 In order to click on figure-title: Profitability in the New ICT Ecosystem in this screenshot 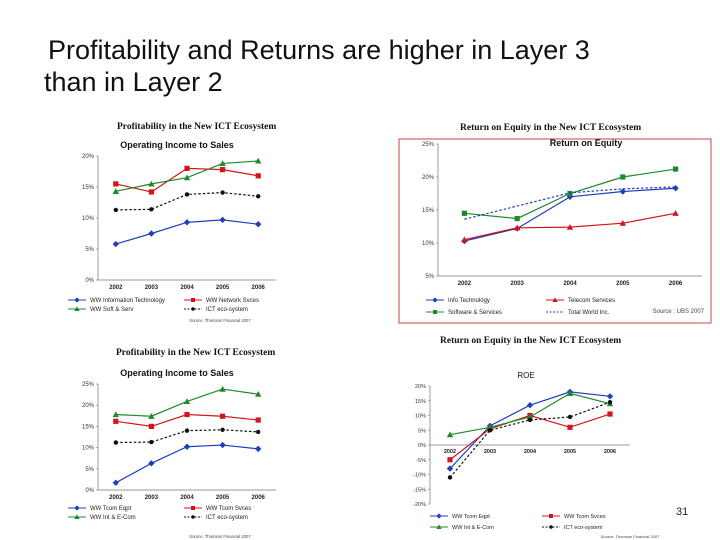, I will do `click(196, 353)`.